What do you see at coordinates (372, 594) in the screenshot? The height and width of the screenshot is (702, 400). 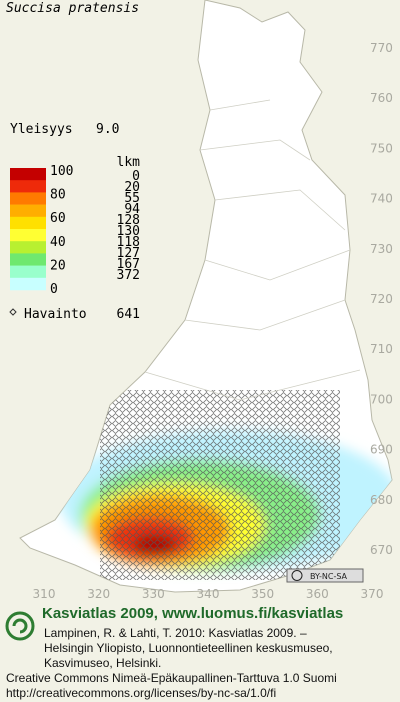 I see `east-label: 370` at bounding box center [372, 594].